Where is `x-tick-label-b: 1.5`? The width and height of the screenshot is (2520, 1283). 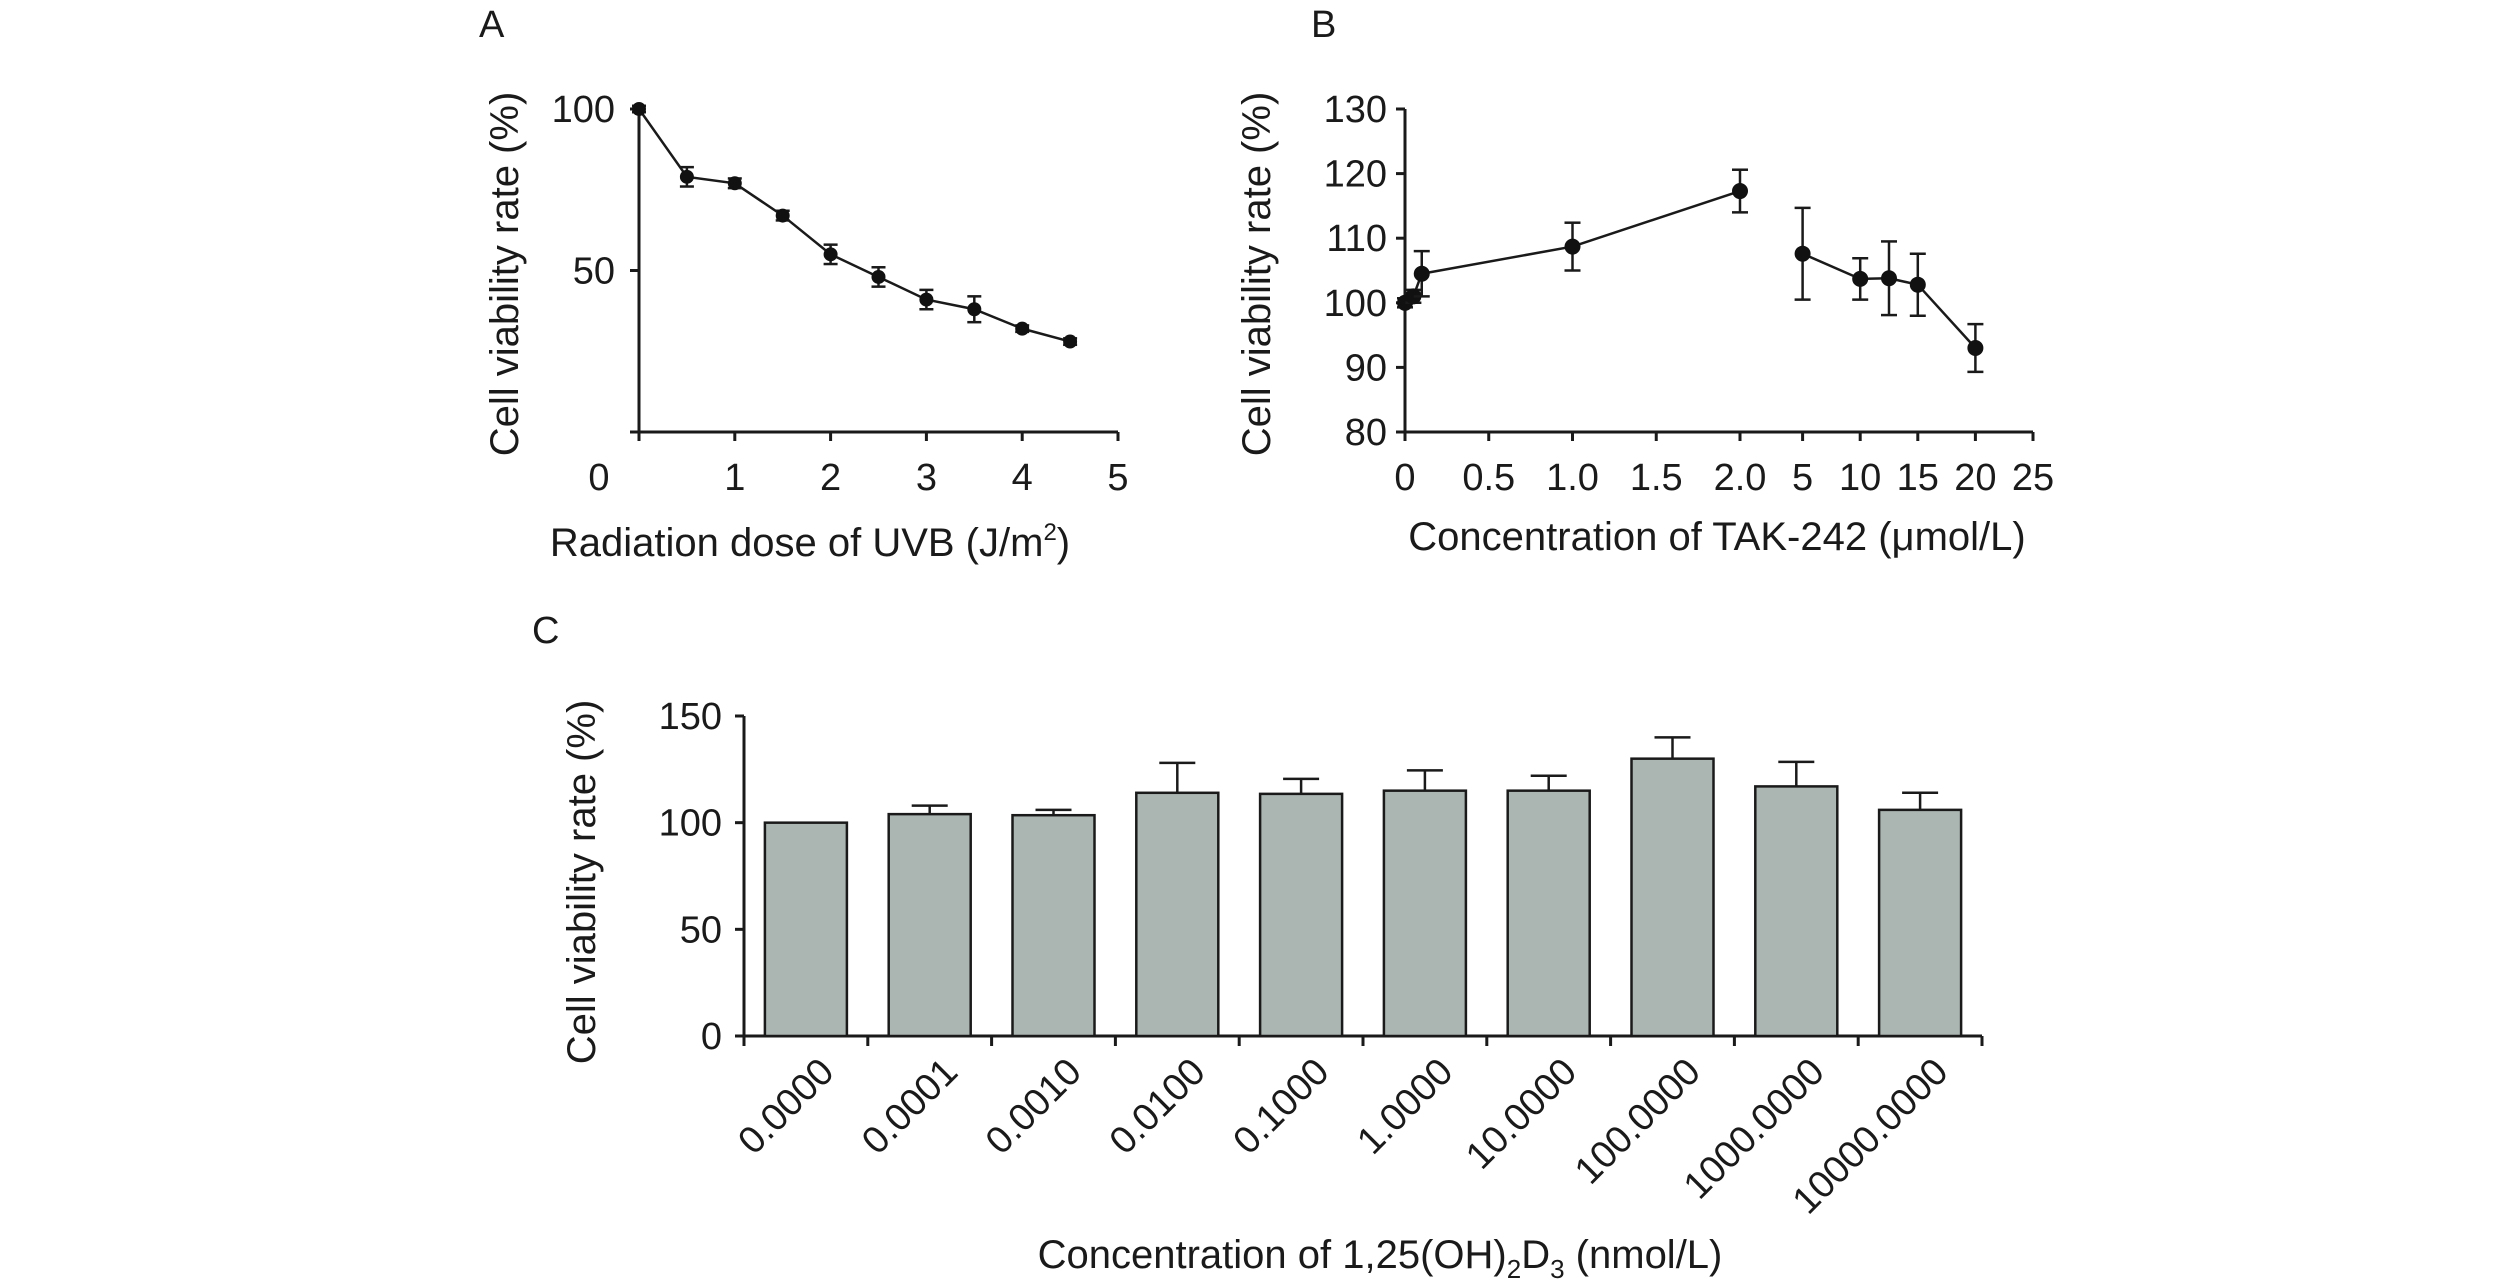
x-tick-label-b: 1.5 is located at coordinates (1656, 478).